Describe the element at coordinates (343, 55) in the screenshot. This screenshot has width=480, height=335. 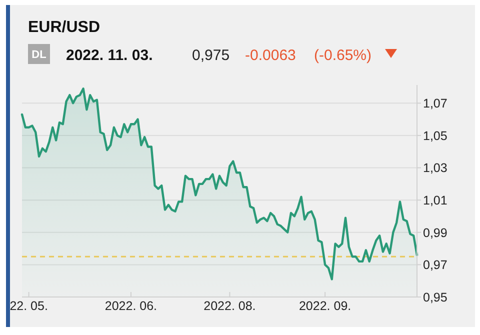
I see `text: (-0.65%)` at that location.